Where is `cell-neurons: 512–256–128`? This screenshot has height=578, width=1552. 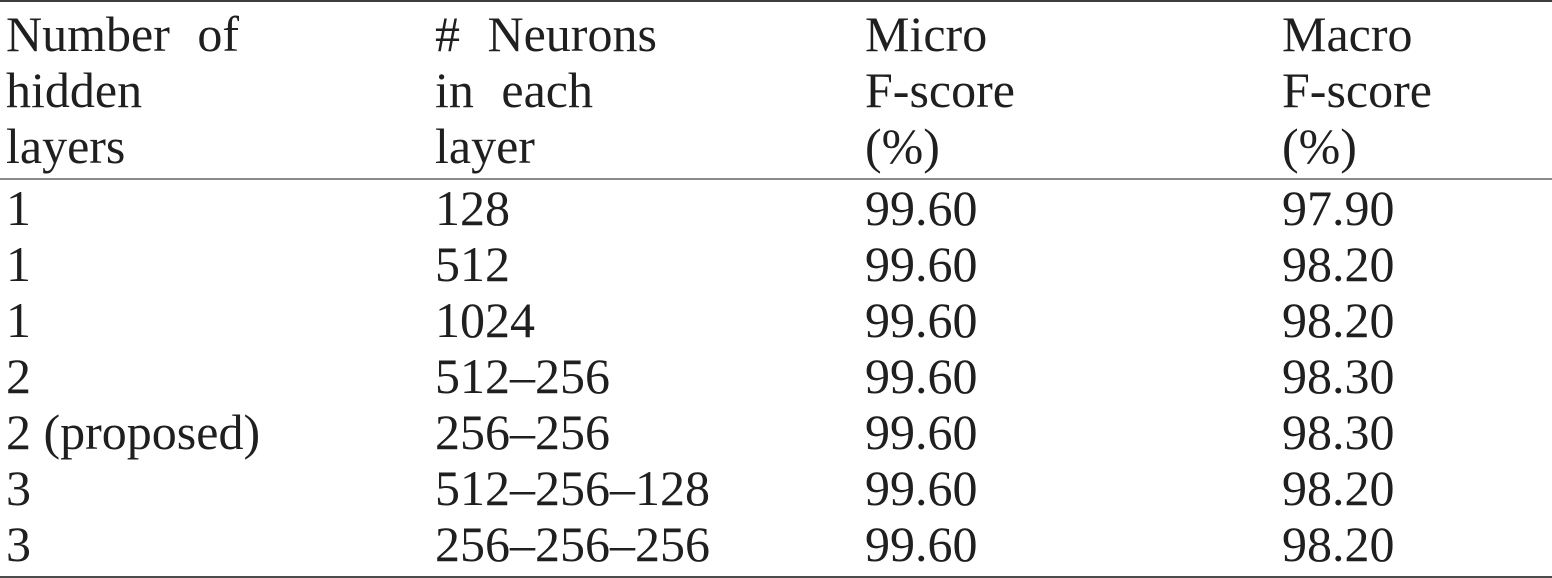 cell-neurons: 512–256–128 is located at coordinates (572, 488).